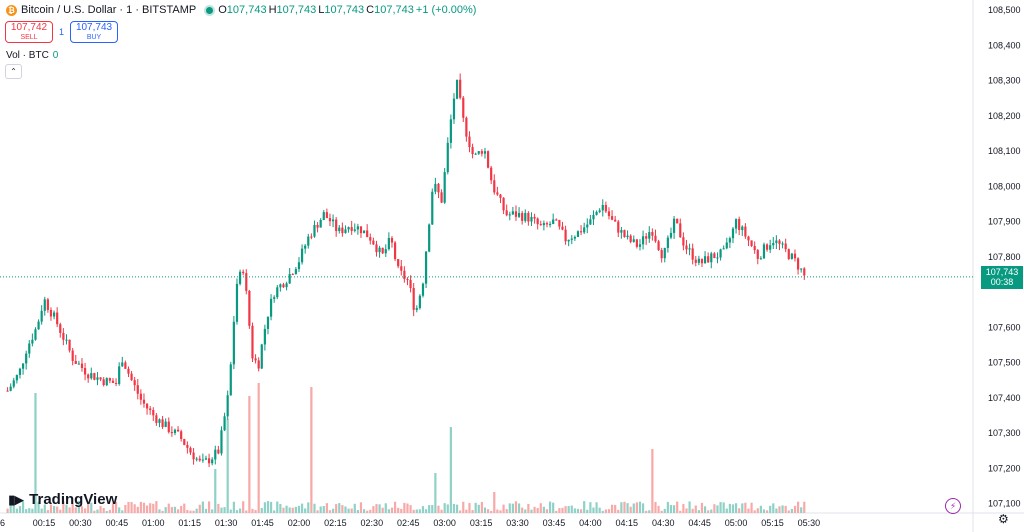 Image resolution: width=1024 pixels, height=532 pixels. Describe the element at coordinates (1004, 468) in the screenshot. I see `price-tick-label: 107,200` at that location.